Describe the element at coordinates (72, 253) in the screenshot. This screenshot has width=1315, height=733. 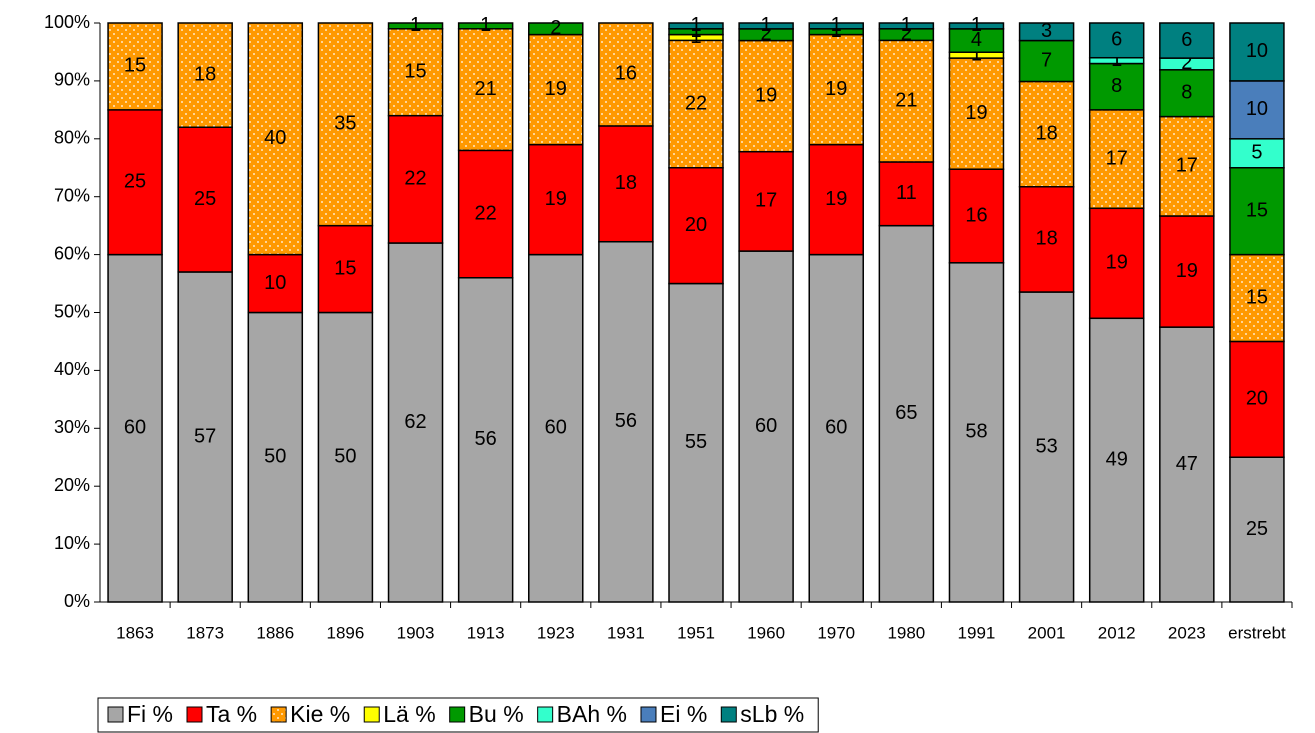
I see `y-tick-label: 60%` at that location.